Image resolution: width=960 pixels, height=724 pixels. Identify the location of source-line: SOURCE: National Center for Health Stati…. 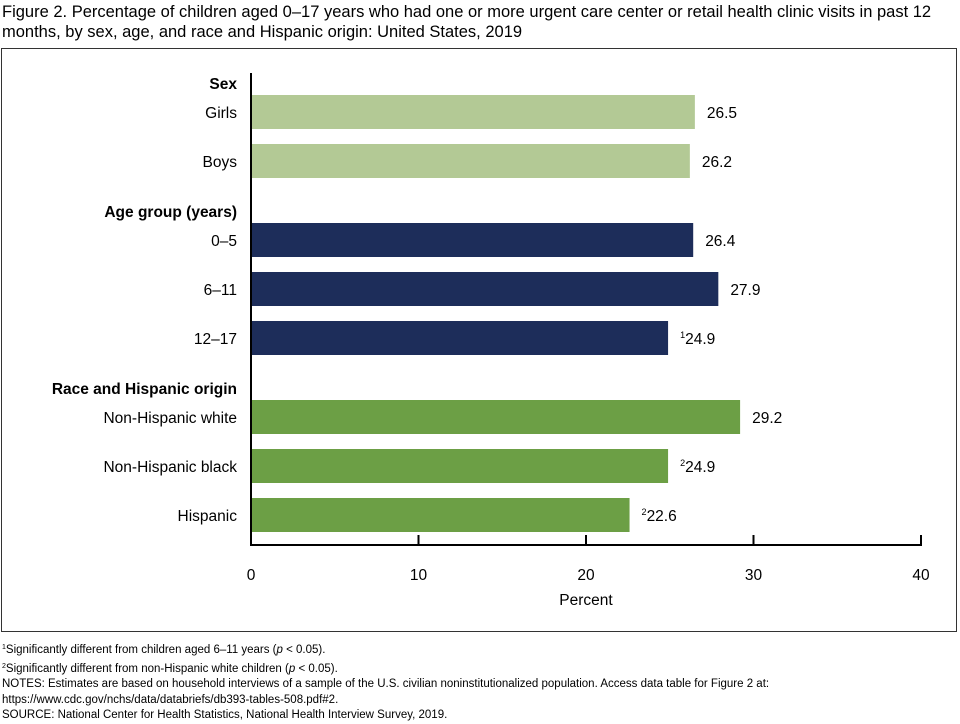
(225, 715).